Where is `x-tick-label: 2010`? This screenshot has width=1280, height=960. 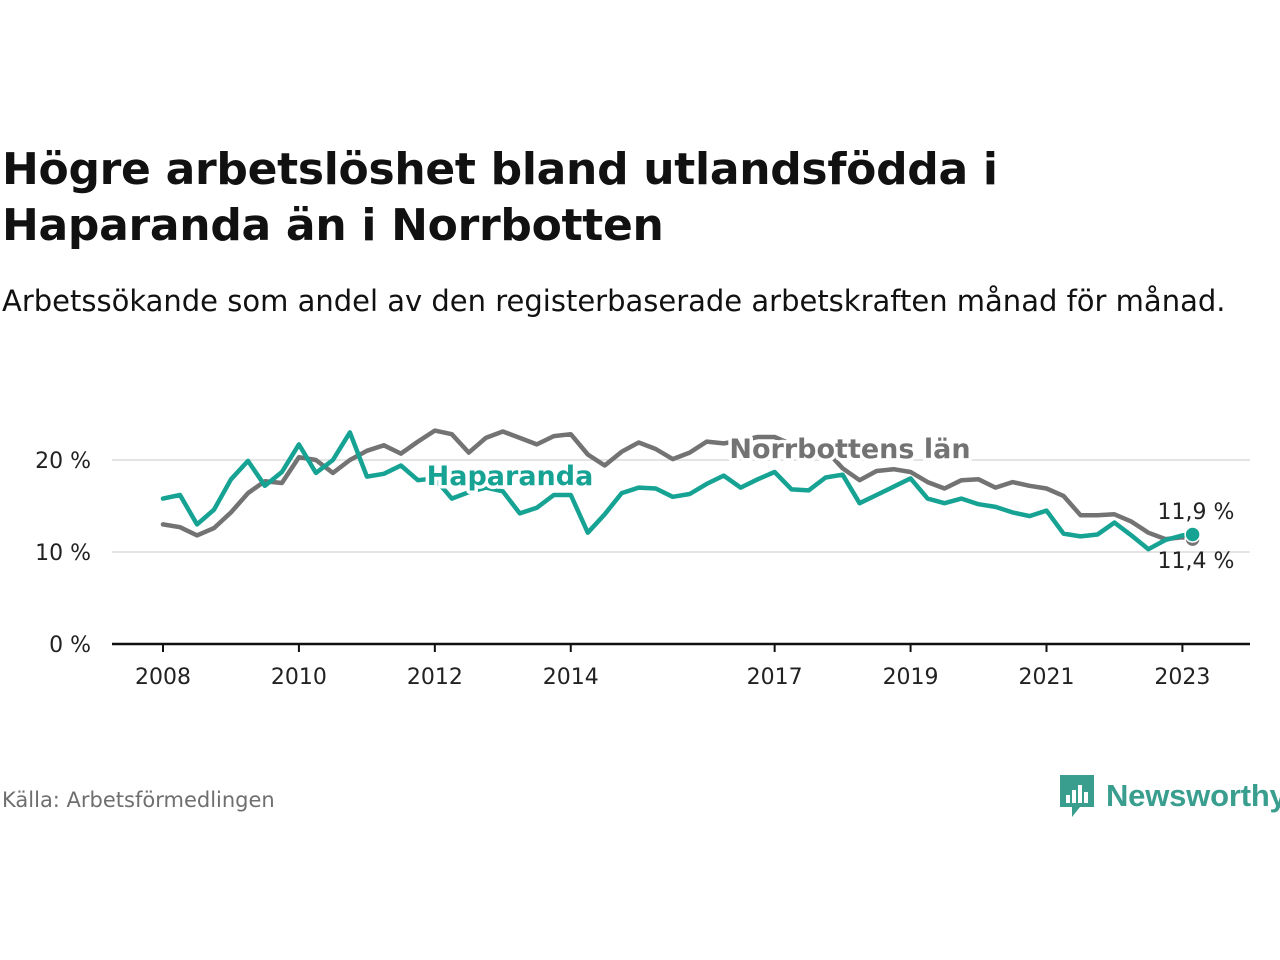
x-tick-label: 2010 is located at coordinates (299, 677).